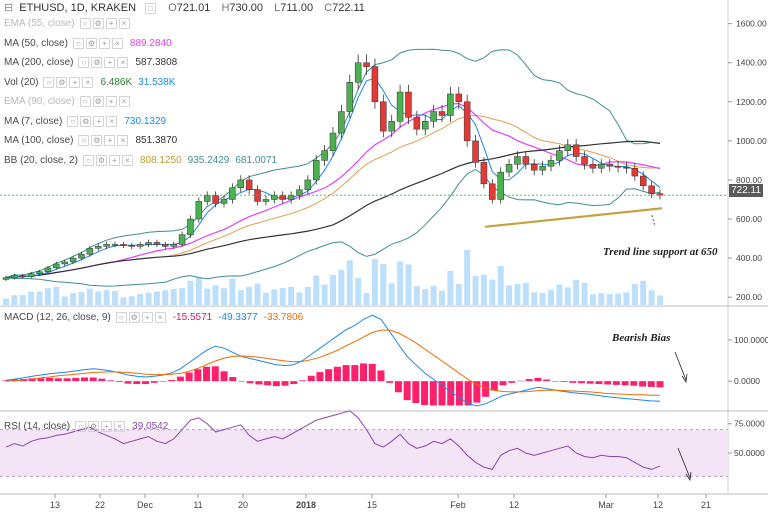 The height and width of the screenshot is (512, 768). Describe the element at coordinates (78, 8) in the screenshot. I see `symbol-label: ETHUSD, 1D, KRAKEN` at that location.